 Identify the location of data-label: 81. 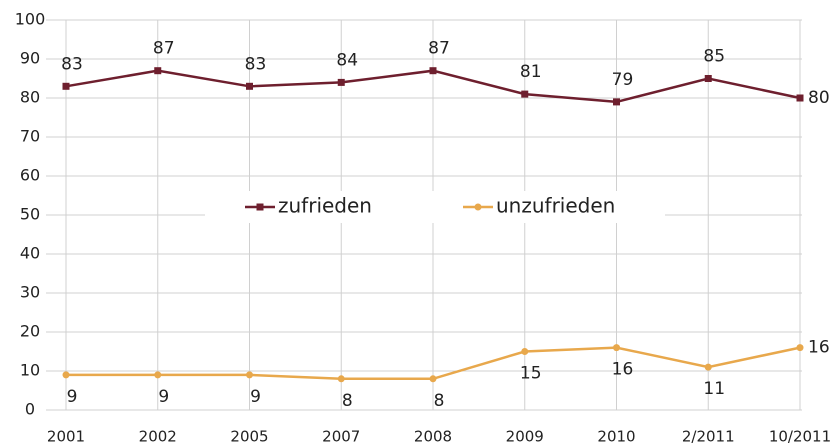
(531, 72).